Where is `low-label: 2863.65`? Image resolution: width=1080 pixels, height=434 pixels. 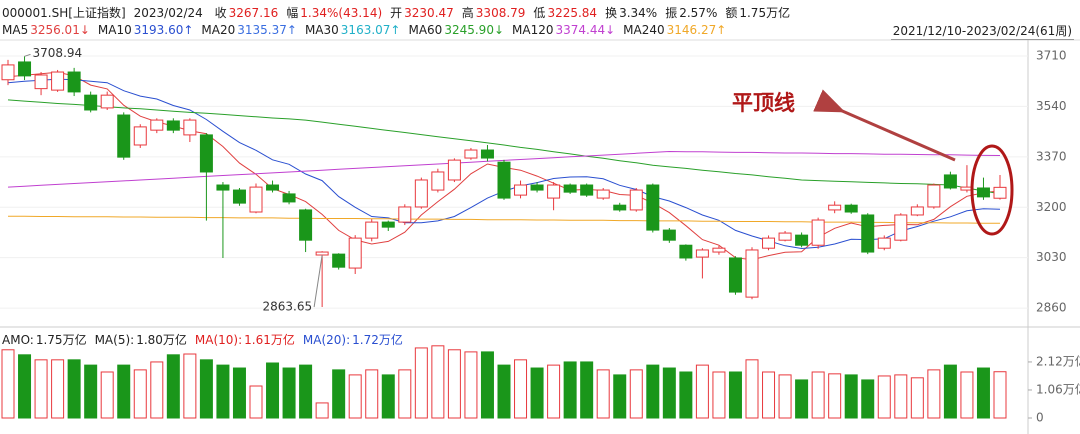 low-label: 2863.65 is located at coordinates (288, 307).